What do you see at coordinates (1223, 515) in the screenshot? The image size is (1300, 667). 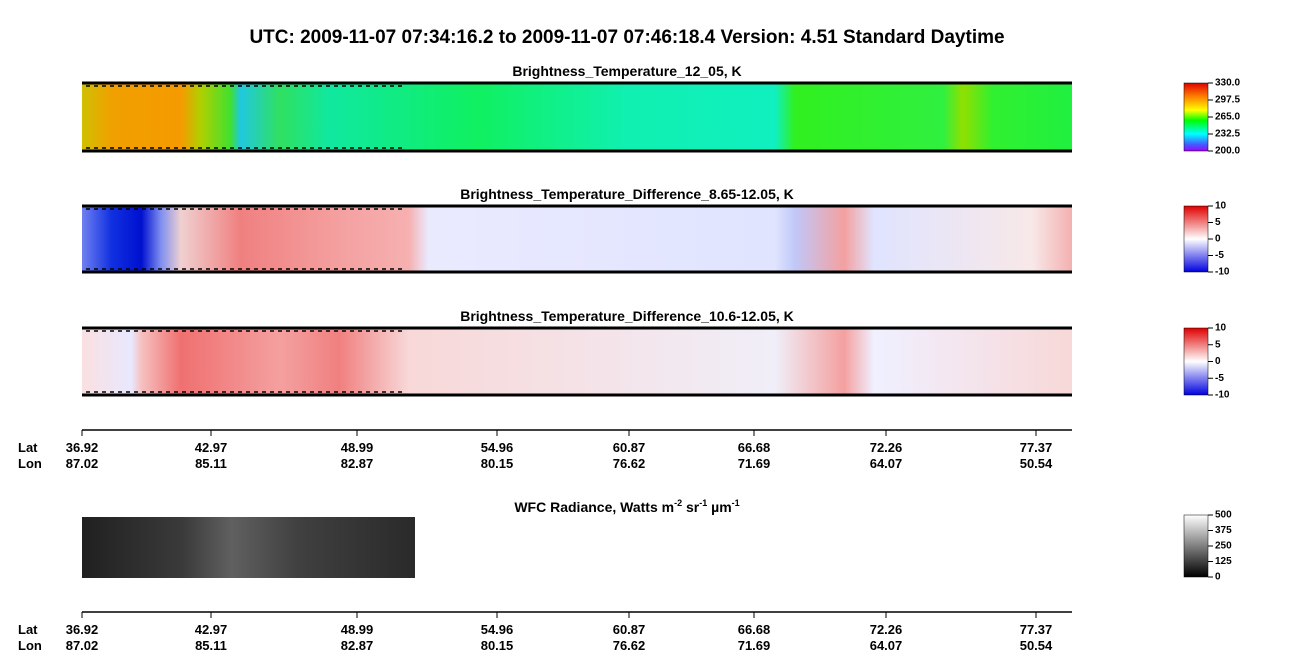 I see `colorbar-label: 500` at bounding box center [1223, 515].